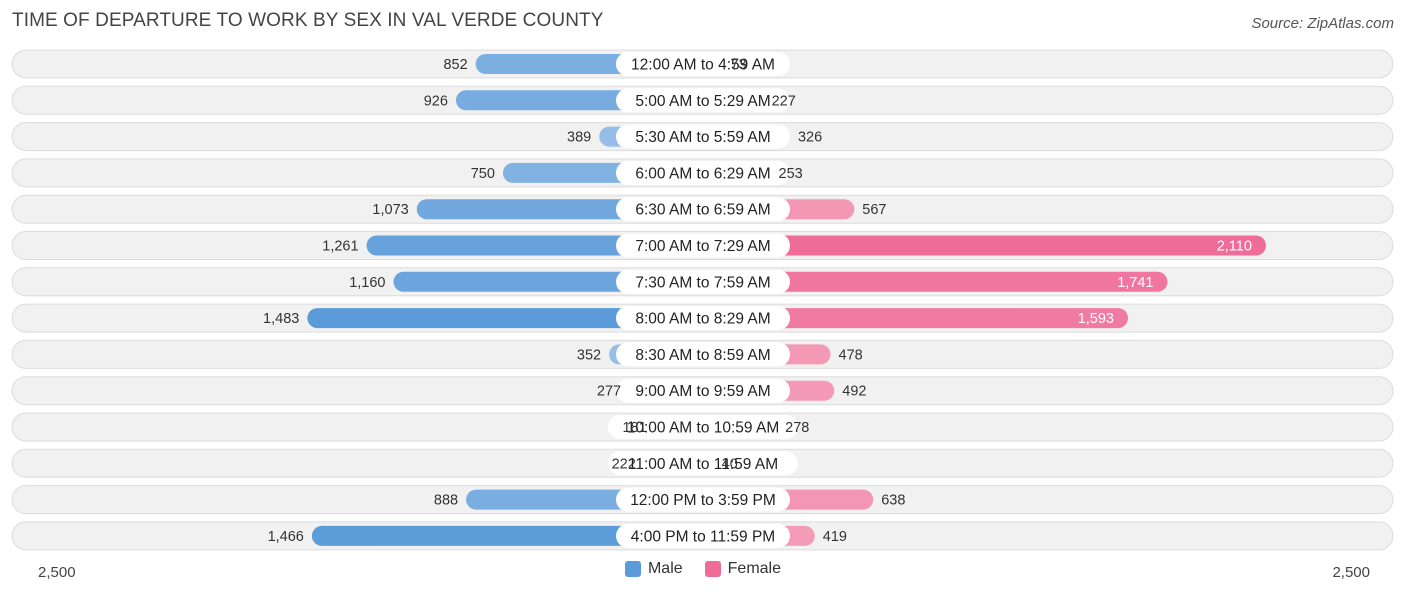 The width and height of the screenshot is (1406, 595). I want to click on category-label: 12:00 AM to 4:59 AM, so click(703, 65).